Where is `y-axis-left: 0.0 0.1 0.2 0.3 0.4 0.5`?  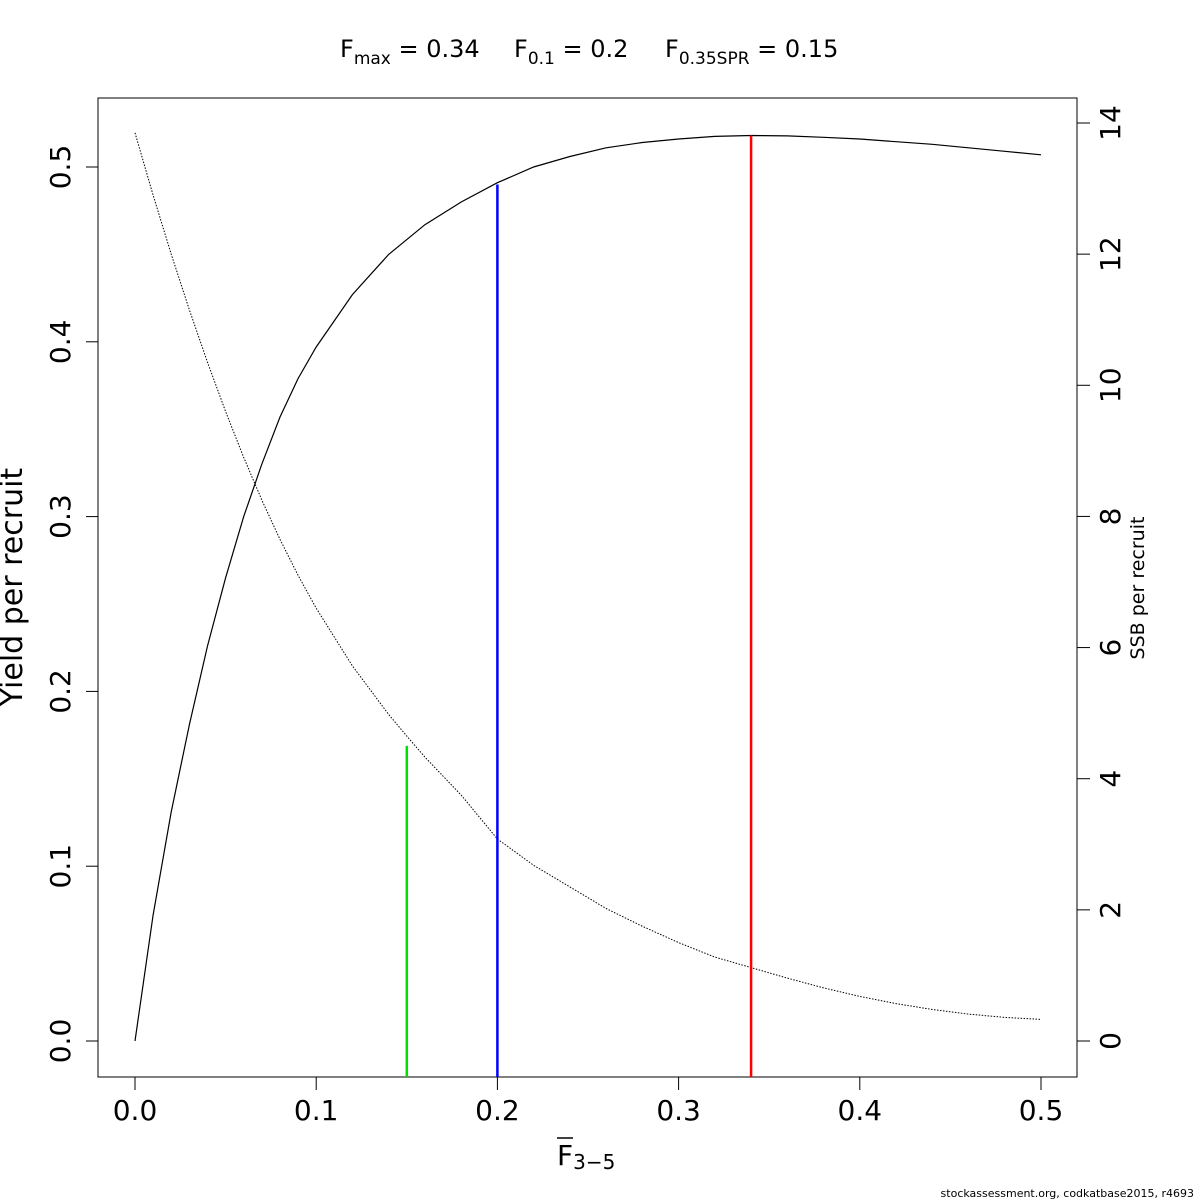 y-axis-left: 0.0 0.1 0.2 0.3 0.4 0.5 is located at coordinates (71, 604).